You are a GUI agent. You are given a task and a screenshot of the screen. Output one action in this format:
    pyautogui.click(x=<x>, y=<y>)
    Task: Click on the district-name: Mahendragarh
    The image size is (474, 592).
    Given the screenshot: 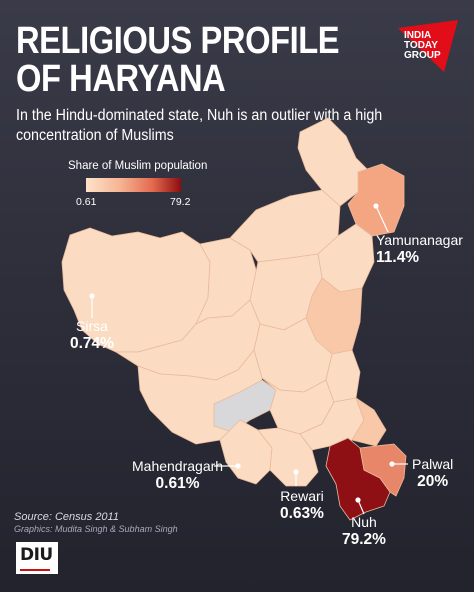 What is the action you would take?
    pyautogui.click(x=178, y=466)
    